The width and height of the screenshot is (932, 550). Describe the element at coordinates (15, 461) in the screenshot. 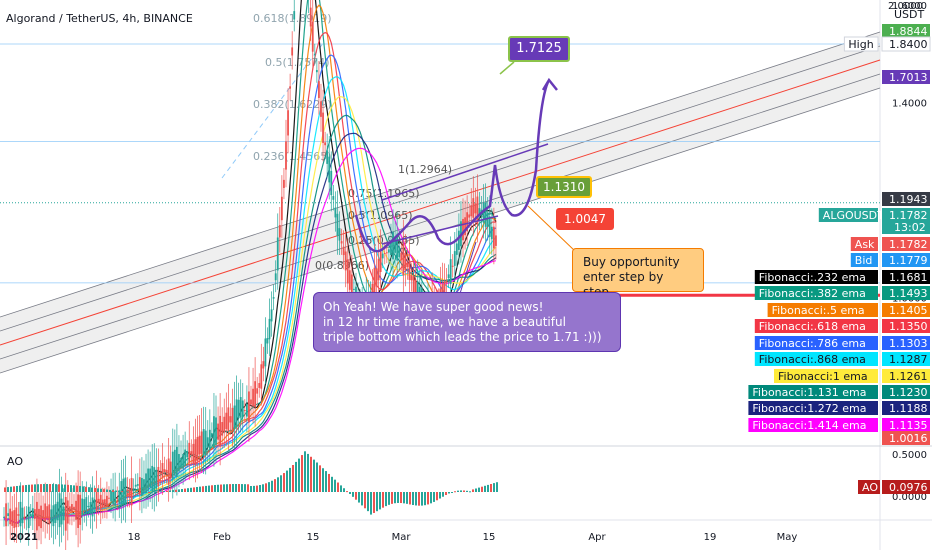

I see `ao-title: AO` at that location.